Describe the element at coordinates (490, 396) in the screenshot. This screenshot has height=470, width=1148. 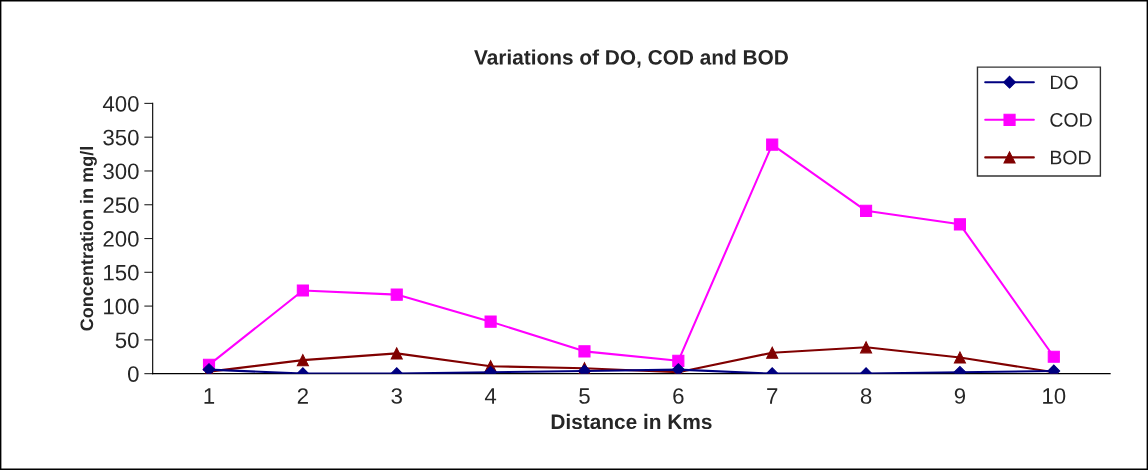
I see `x-tick-label: 4` at that location.